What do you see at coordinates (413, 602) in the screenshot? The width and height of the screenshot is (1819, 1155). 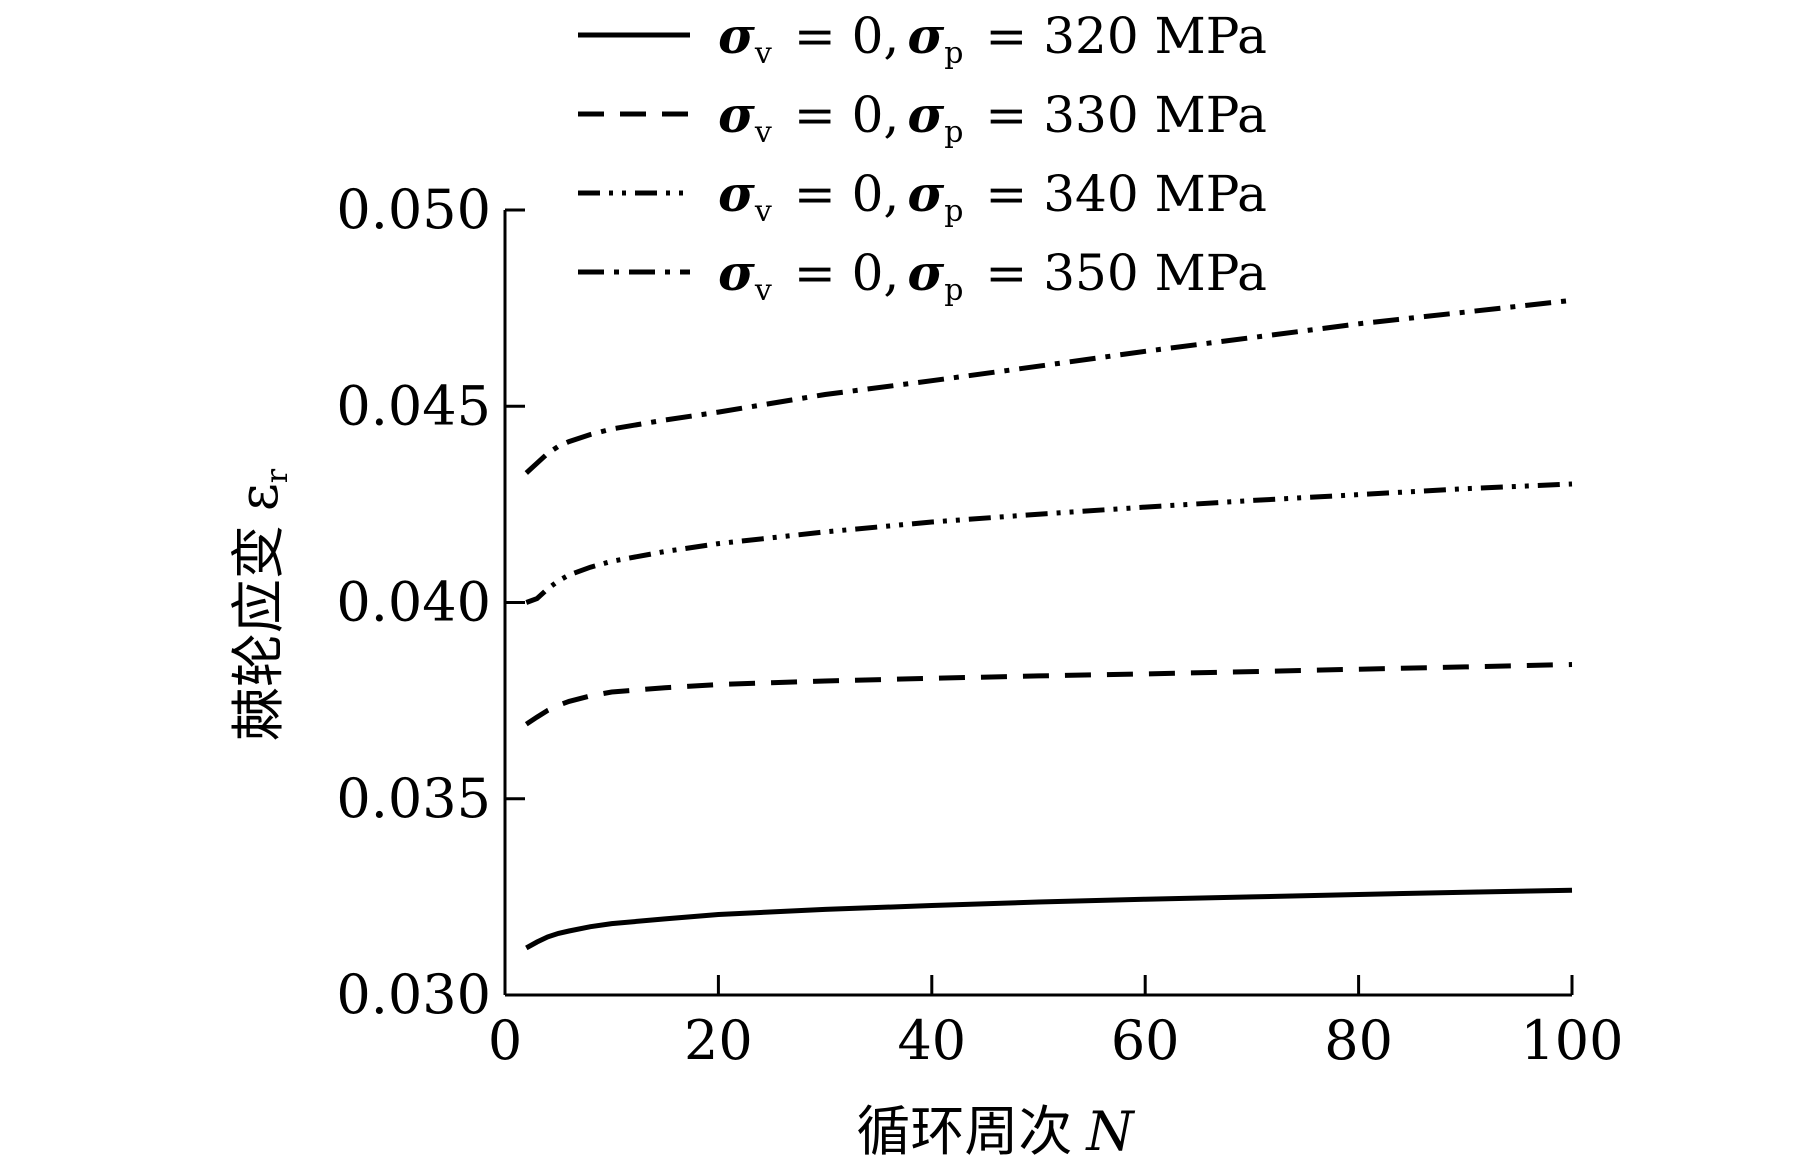 I see `y-tick-label-0.040: 0.040` at bounding box center [413, 602].